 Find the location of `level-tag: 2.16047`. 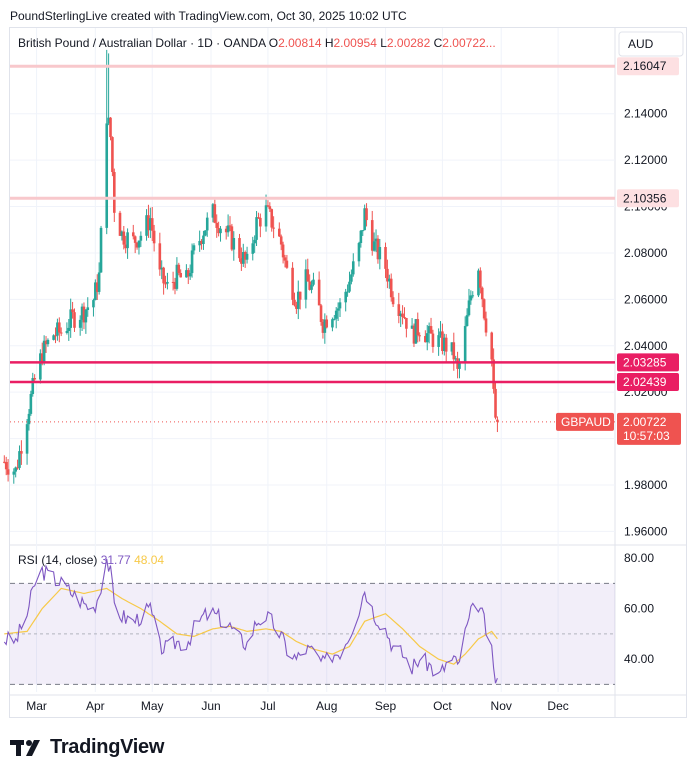

level-tag: 2.16047 is located at coordinates (648, 66).